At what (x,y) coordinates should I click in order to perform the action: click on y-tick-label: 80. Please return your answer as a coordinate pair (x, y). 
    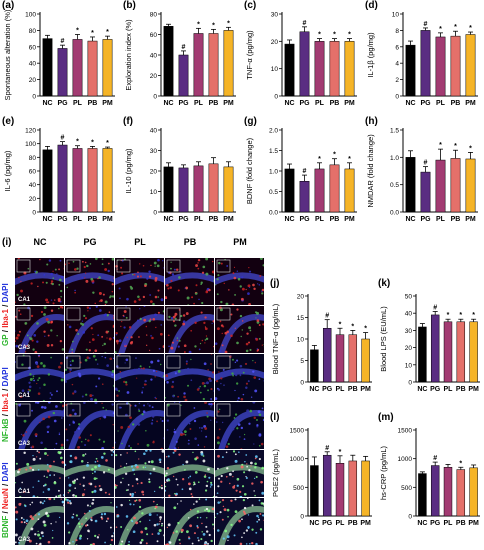
    Looking at the image, I should click on (33, 31).